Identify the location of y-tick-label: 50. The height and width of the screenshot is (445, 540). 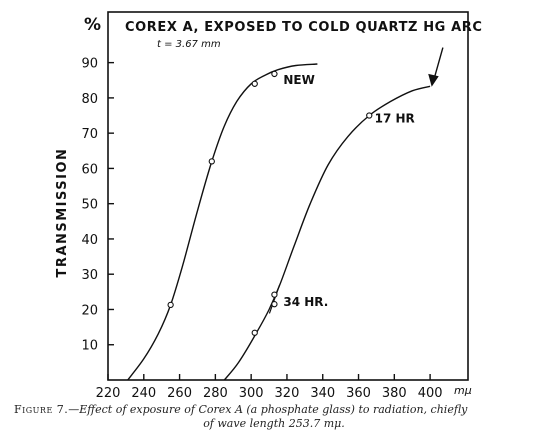
(89, 205).